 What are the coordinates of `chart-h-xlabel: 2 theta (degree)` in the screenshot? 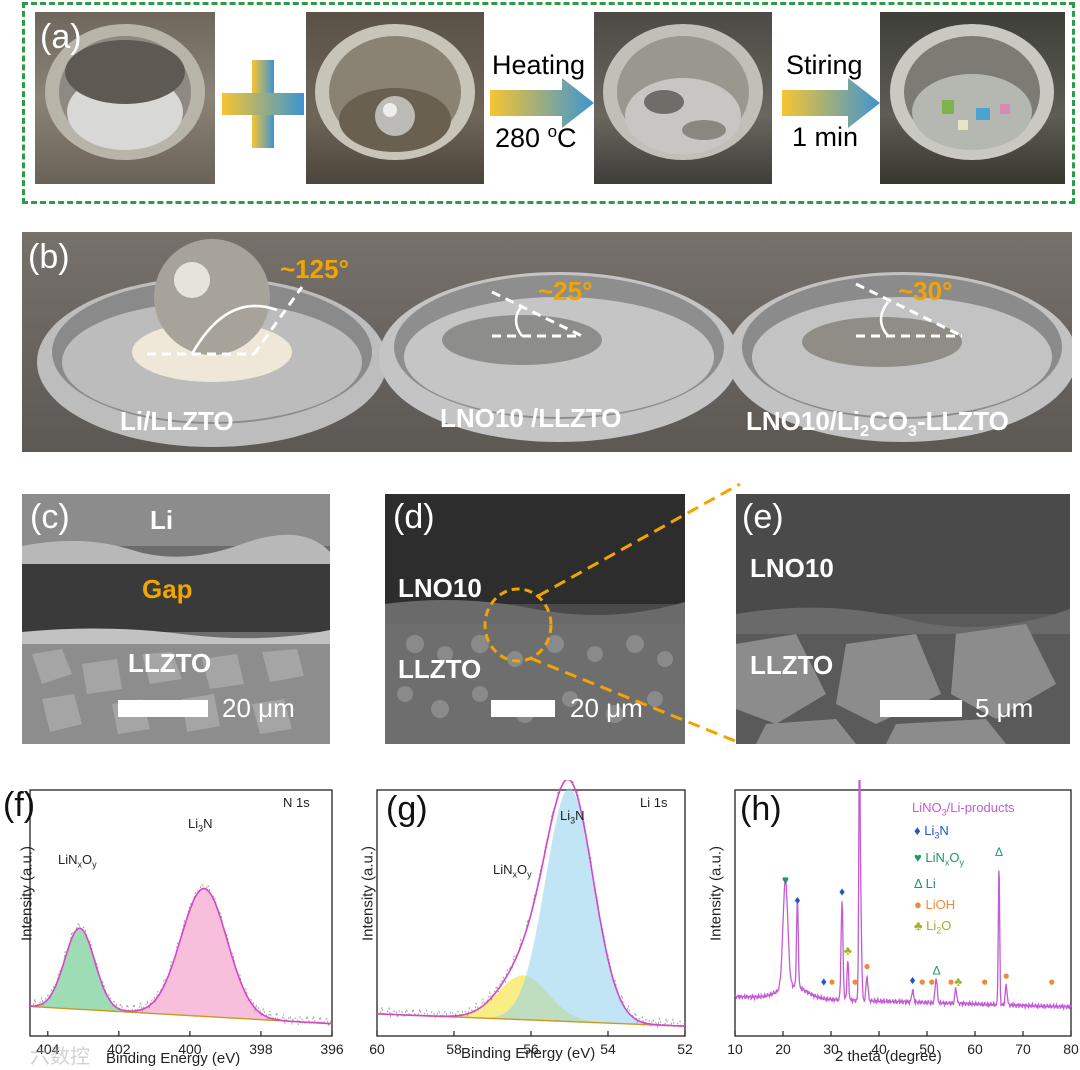 It's located at (888, 1056).